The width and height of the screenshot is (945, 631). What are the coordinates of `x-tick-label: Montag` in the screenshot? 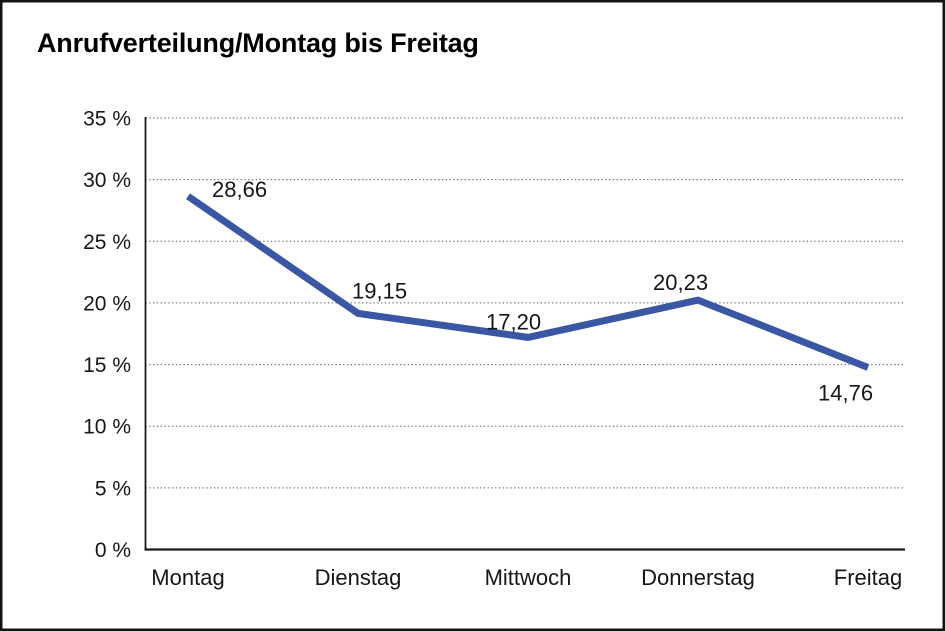 It's located at (187, 577).